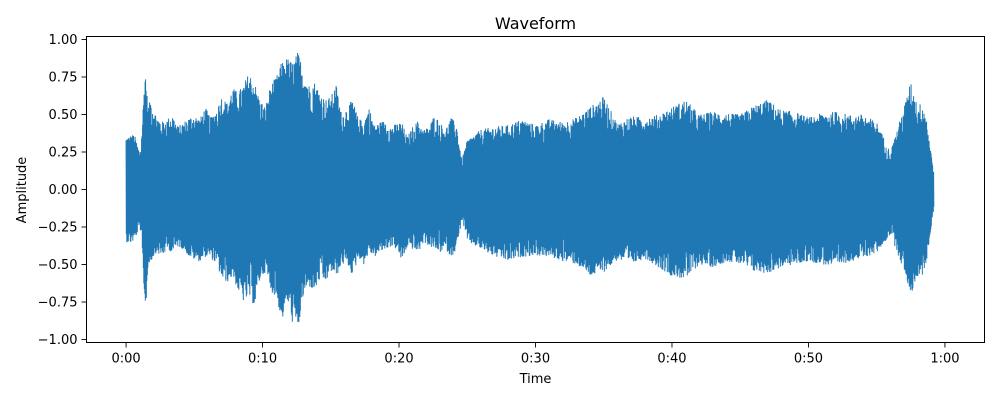 This screenshot has width=1000, height=400. Describe the element at coordinates (125, 359) in the screenshot. I see `x-tick-label: 0:00` at that location.